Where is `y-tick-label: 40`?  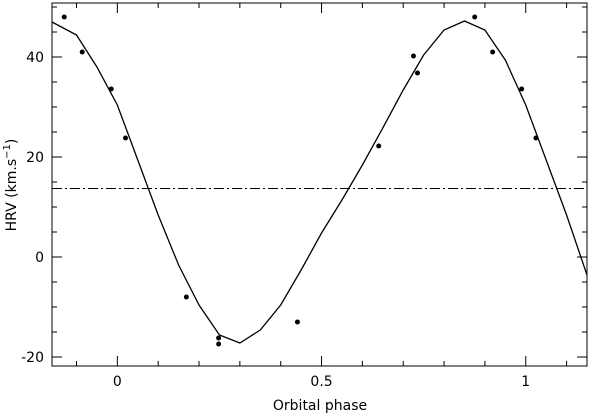 y-tick-label: 40 is located at coordinates (35, 58).